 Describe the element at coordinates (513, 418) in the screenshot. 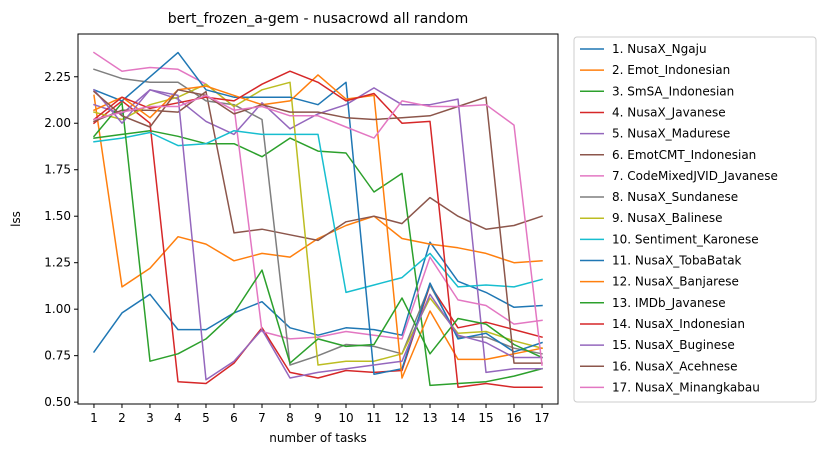

I see `x-tick-label: 16` at that location.